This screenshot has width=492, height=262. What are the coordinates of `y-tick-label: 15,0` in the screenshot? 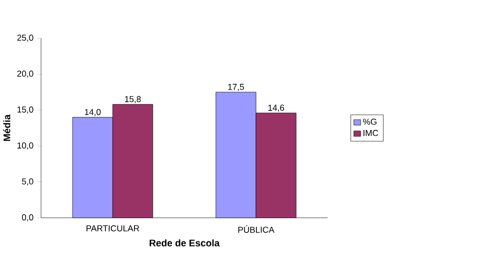 It's located at (26, 110).